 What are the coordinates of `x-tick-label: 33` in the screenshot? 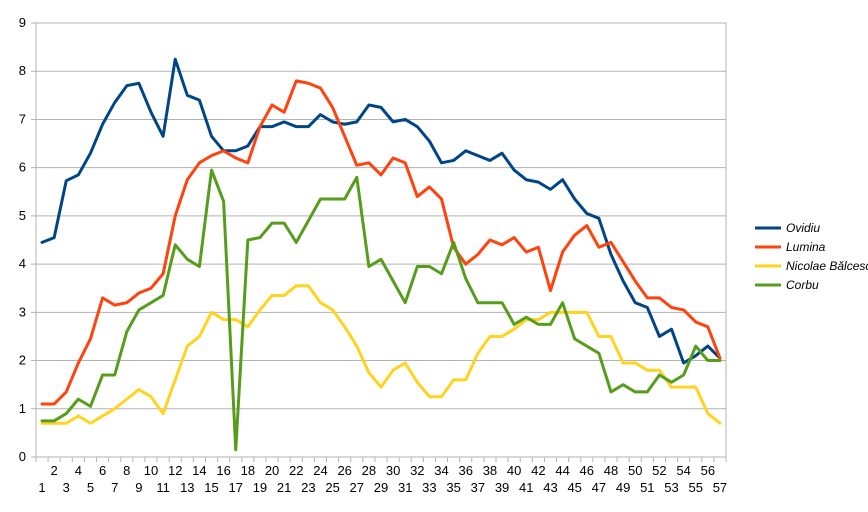 It's located at (429, 487).